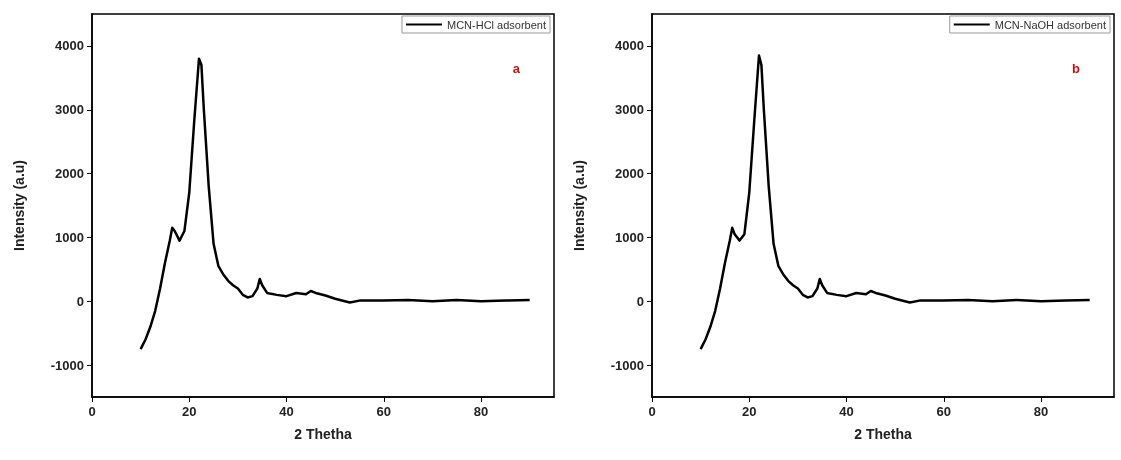 This screenshot has width=1121, height=460. What do you see at coordinates (516, 68) in the screenshot?
I see `annotation: a` at bounding box center [516, 68].